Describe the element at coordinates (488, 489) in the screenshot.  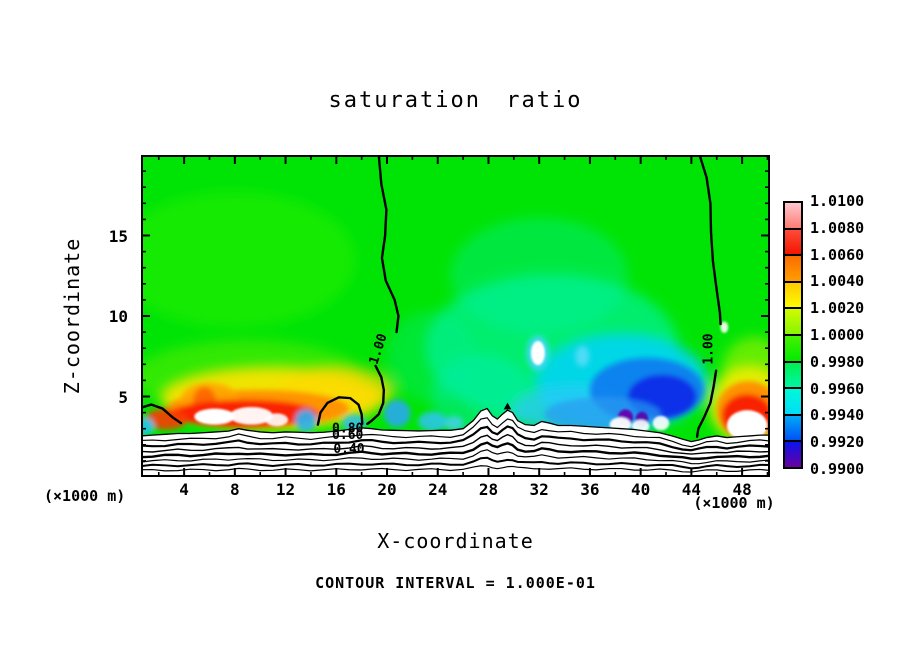
I see `x-tick-label: 28` at that location.